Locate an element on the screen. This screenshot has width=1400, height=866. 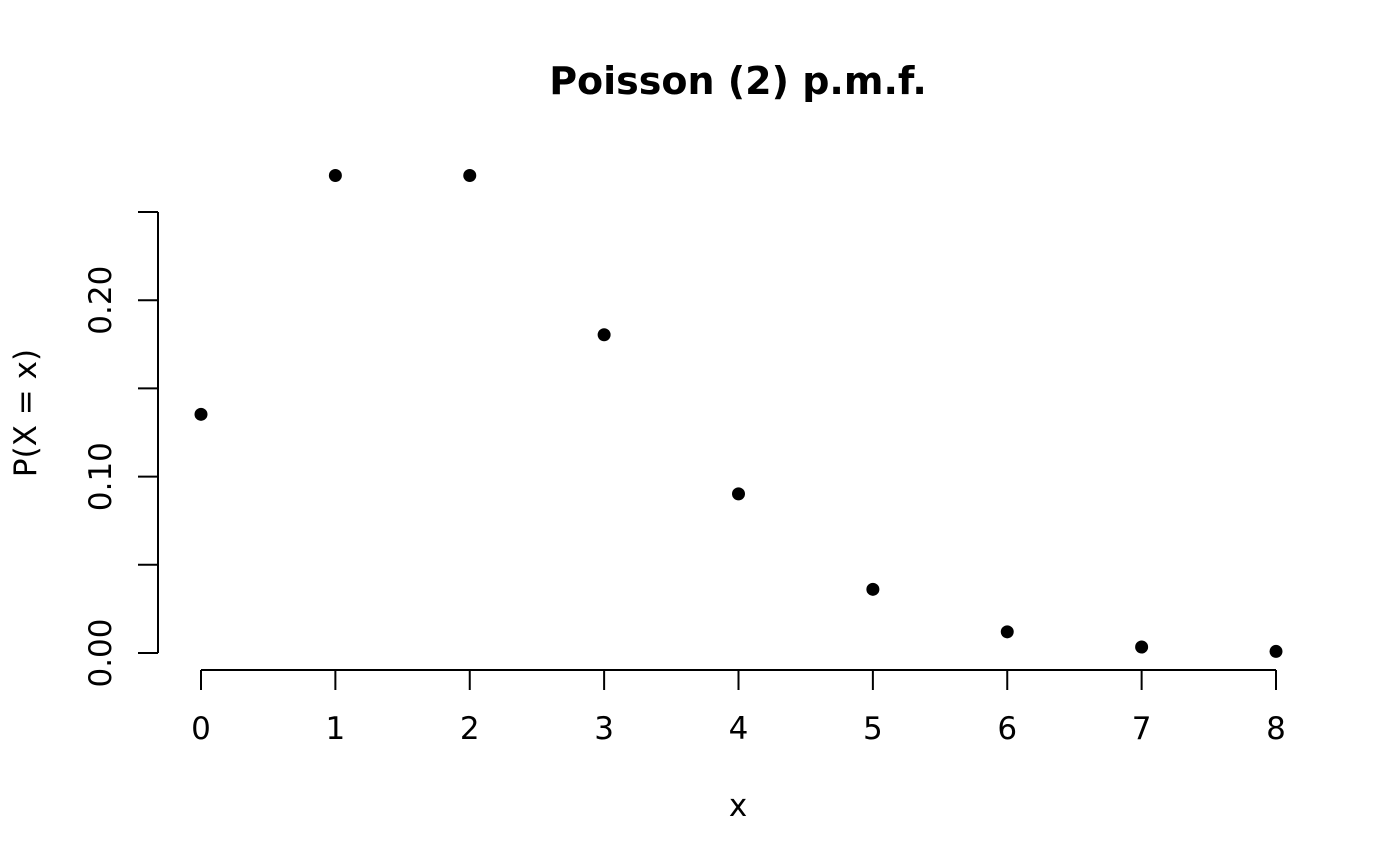
y-axis: 0.00 0.10 0.20 is located at coordinates (121, 449).